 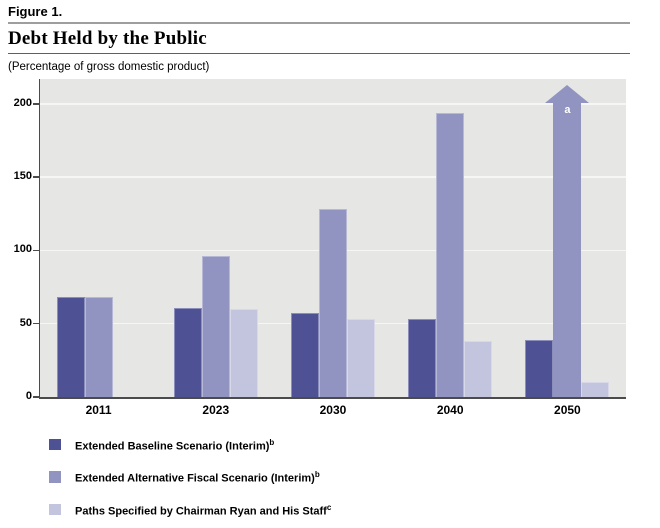 What do you see at coordinates (55, 509) in the screenshot?
I see `legend-swatch-ryan` at bounding box center [55, 509].